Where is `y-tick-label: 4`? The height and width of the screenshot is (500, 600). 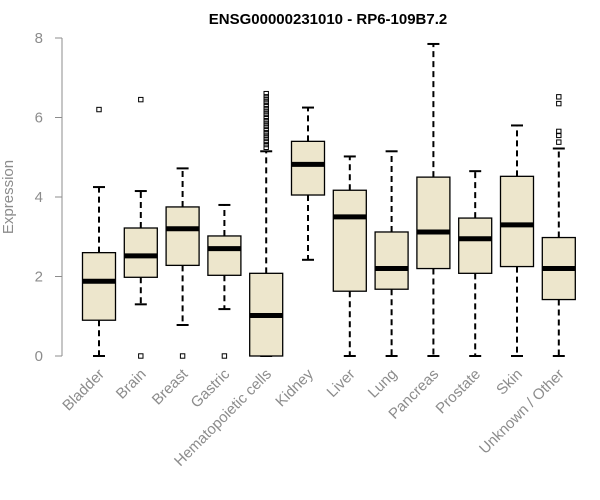
y-tick-label: 4 is located at coordinates (39, 197).